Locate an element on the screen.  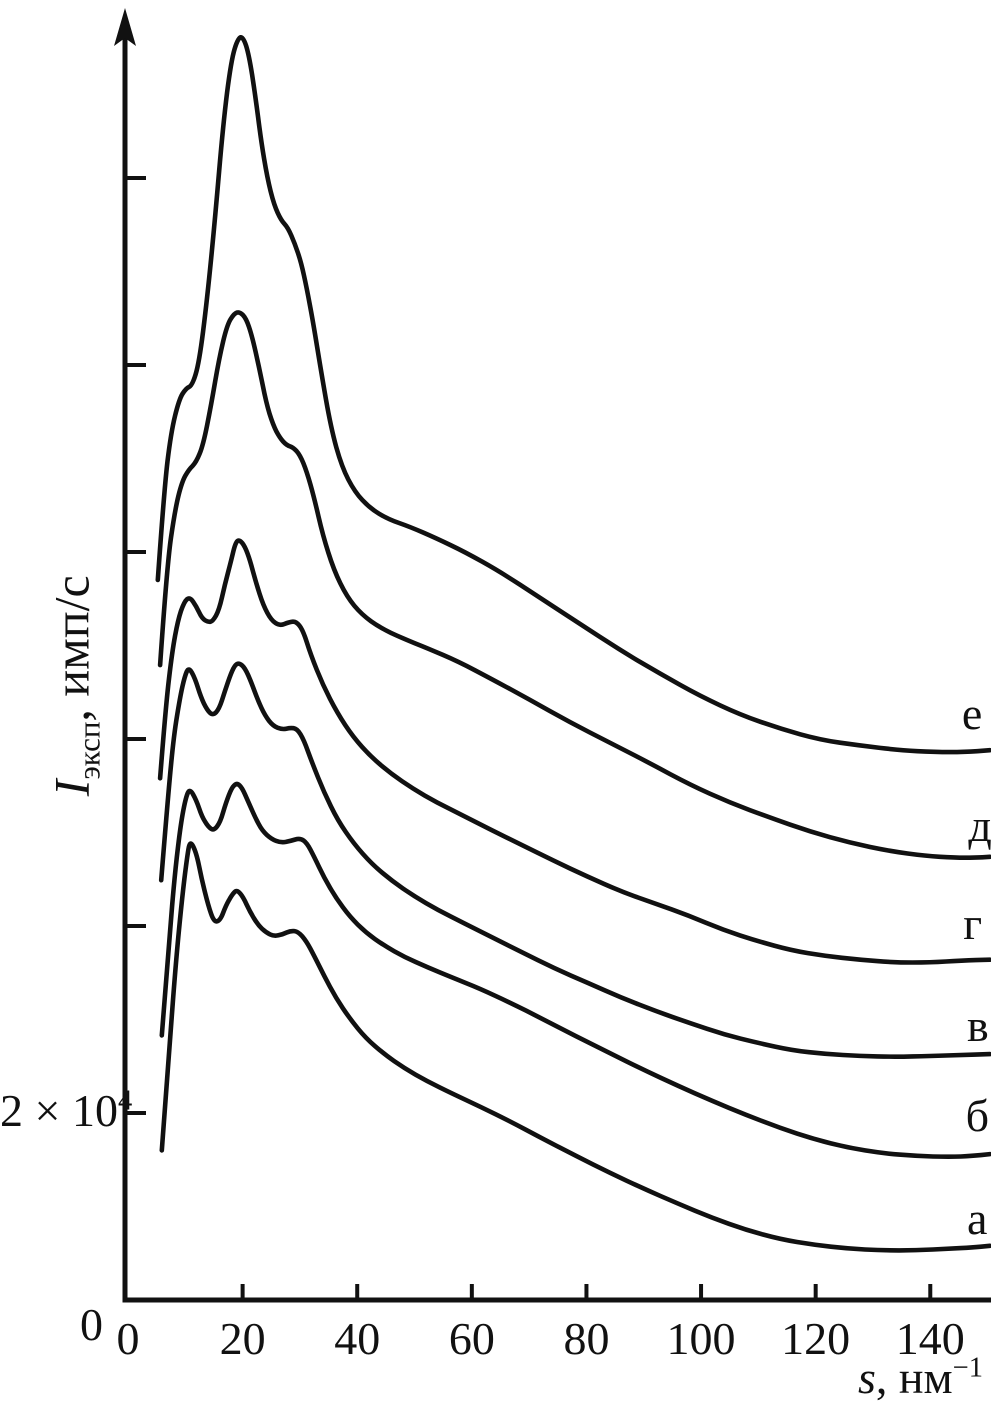
x-tick-label-120: 120 is located at coordinates (816, 1338).